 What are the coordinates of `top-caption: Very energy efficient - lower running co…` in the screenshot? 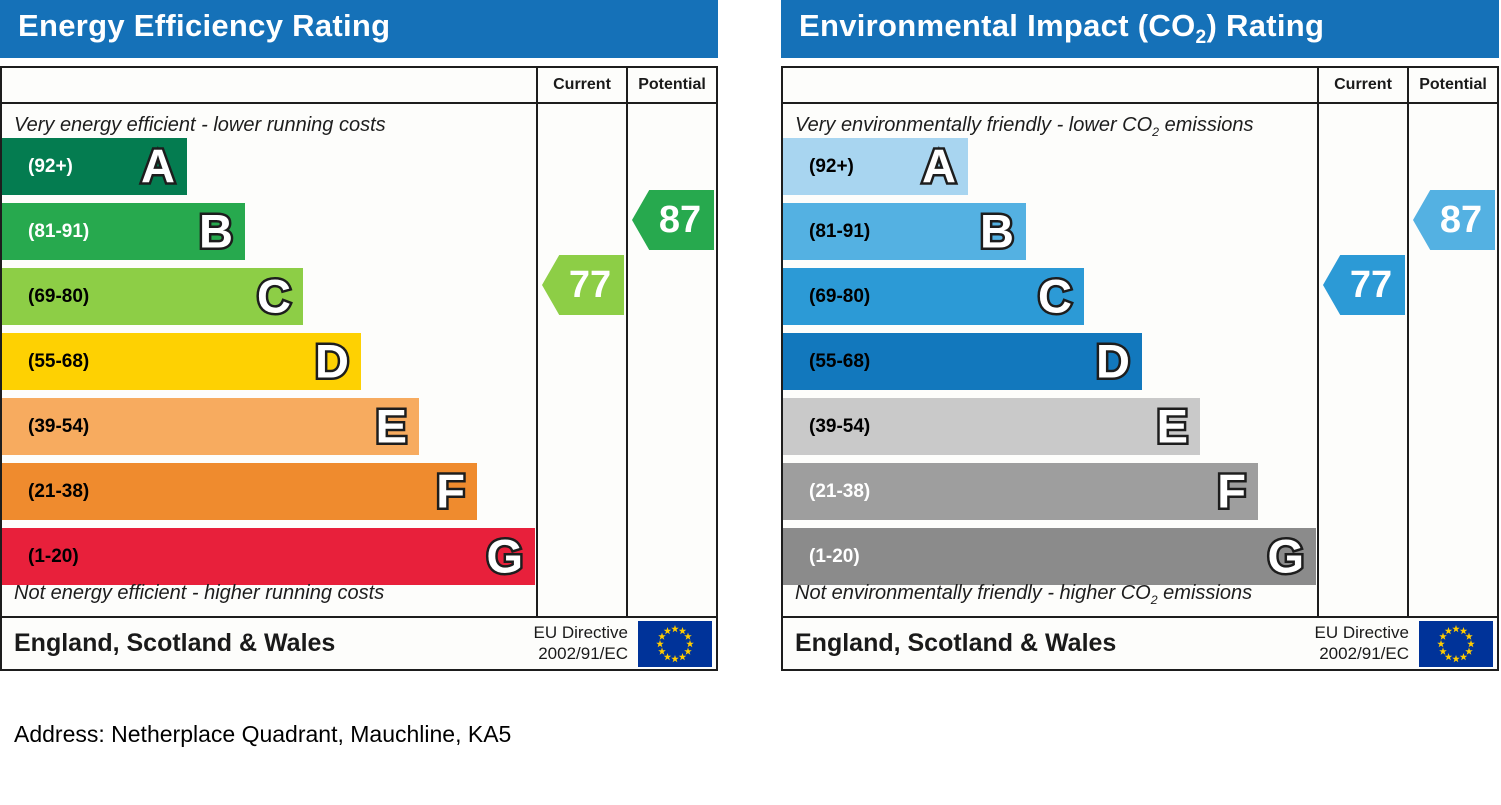 It's located at (200, 125).